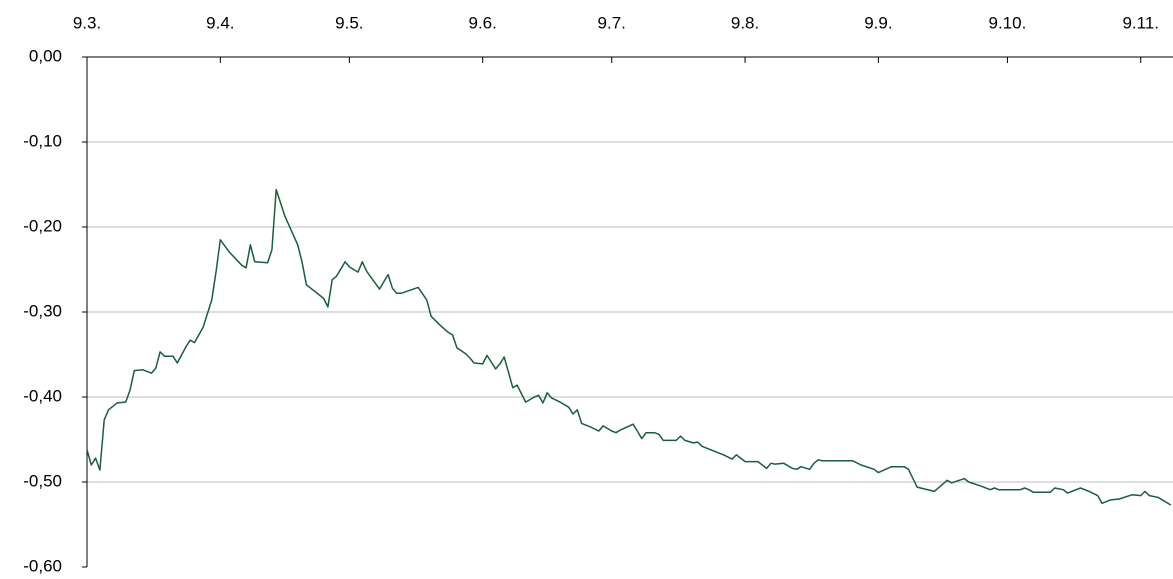  Describe the element at coordinates (878, 22) in the screenshot. I see `x-tick-label: 9.9.` at that location.